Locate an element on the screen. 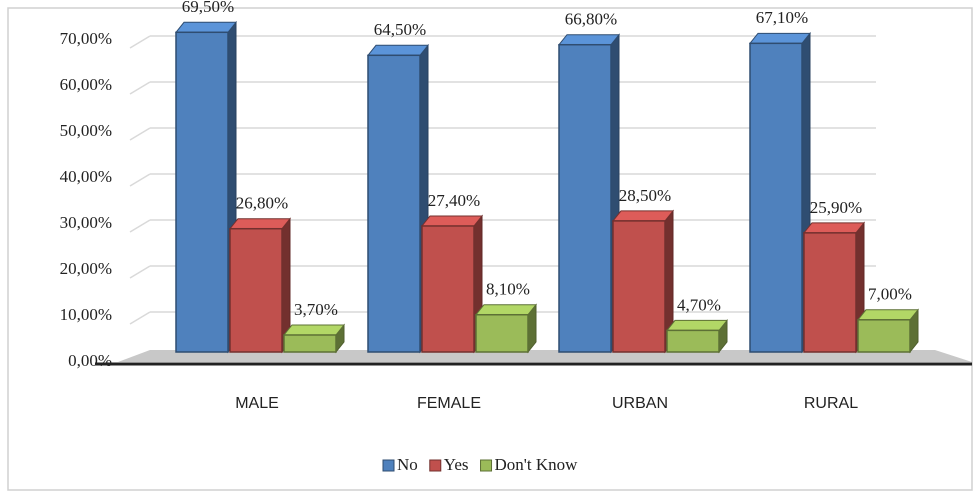  y-tick-label: 0,00% is located at coordinates (90, 360).